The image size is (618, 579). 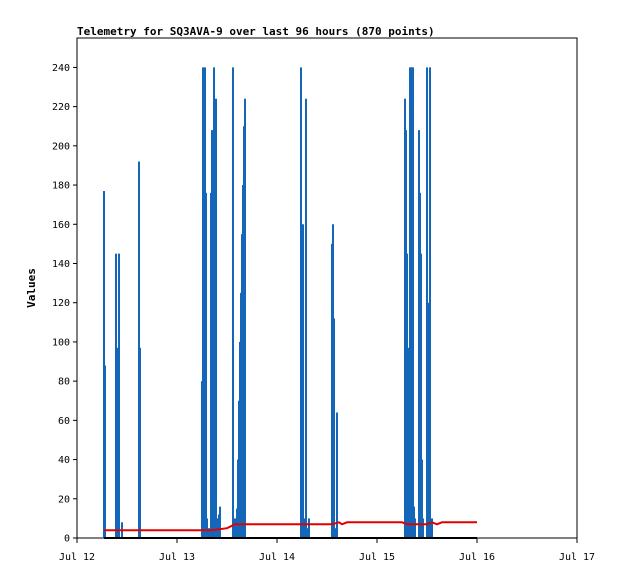 I want to click on y-tick-label: 160, so click(x=61, y=225).